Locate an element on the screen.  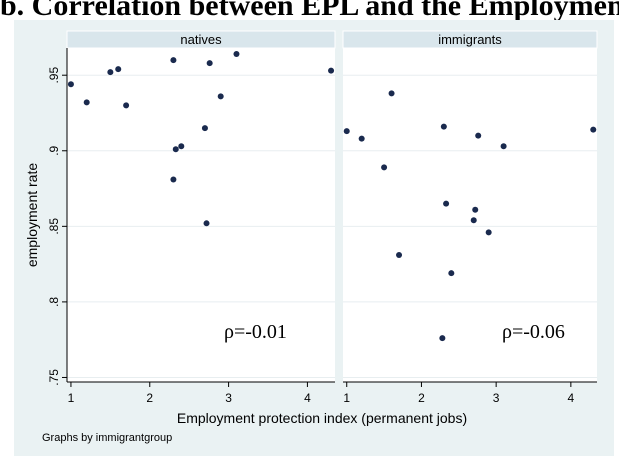
panel-header-label: immigrants is located at coordinates (470, 39).